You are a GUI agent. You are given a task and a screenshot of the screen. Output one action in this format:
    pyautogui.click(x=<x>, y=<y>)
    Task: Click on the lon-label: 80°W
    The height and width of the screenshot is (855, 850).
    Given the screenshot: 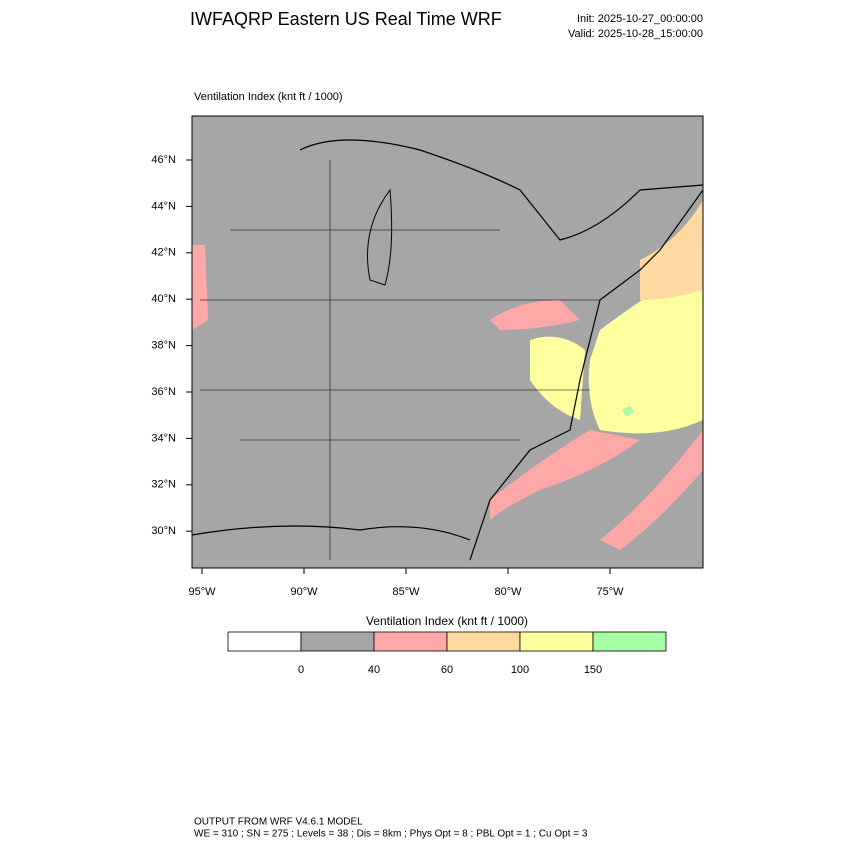 What is the action you would take?
    pyautogui.click(x=508, y=592)
    